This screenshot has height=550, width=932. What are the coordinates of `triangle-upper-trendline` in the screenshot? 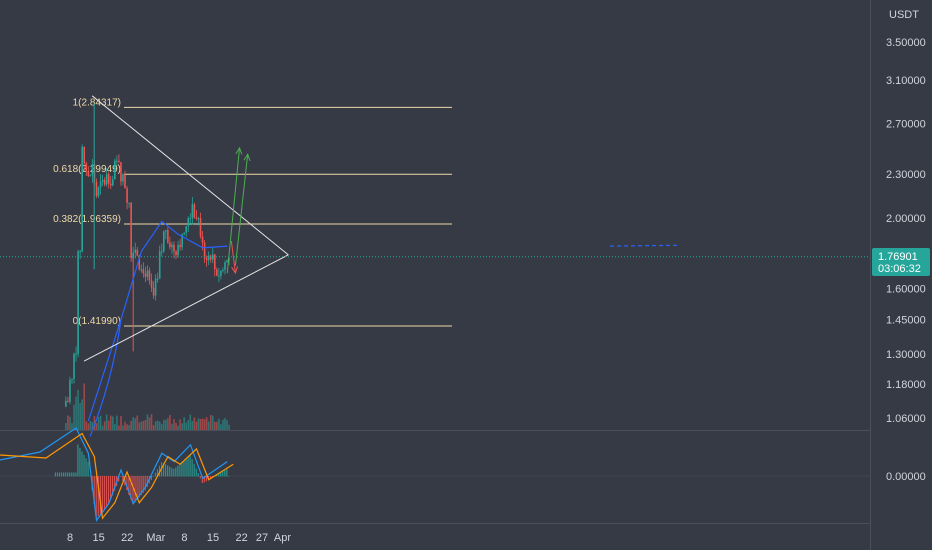 It's located at (190, 175).